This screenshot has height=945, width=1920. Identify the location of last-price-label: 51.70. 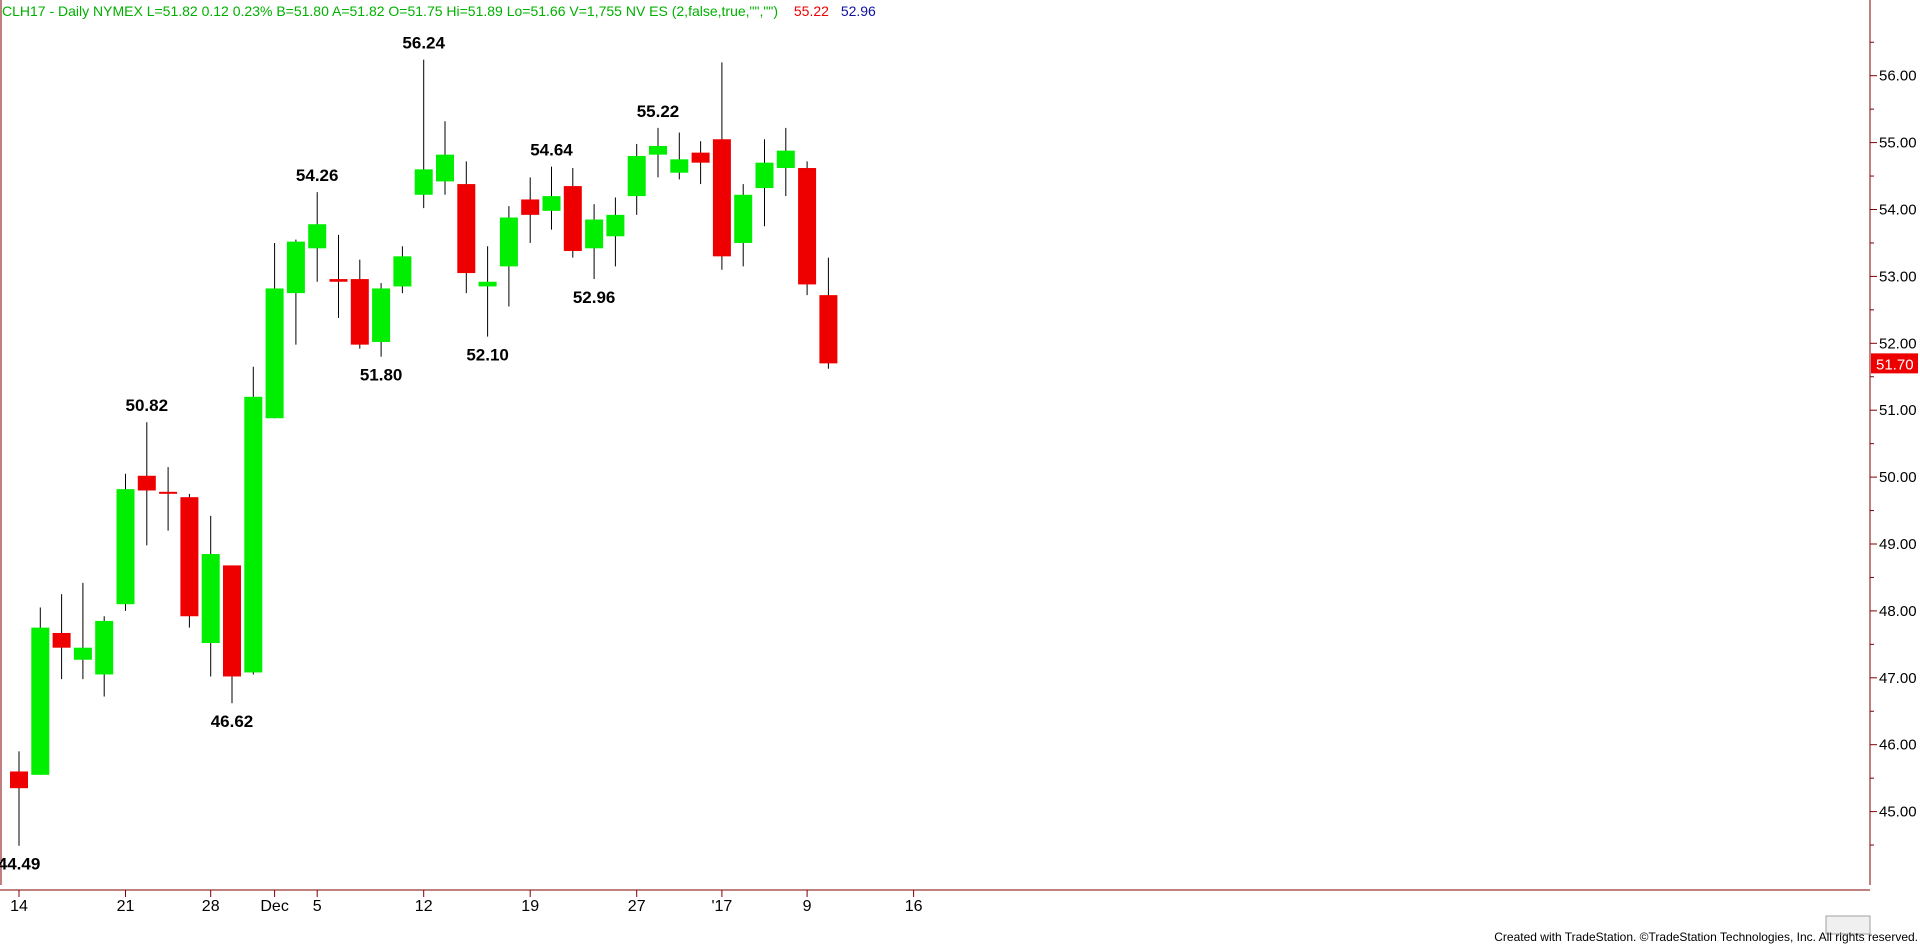
(1895, 364).